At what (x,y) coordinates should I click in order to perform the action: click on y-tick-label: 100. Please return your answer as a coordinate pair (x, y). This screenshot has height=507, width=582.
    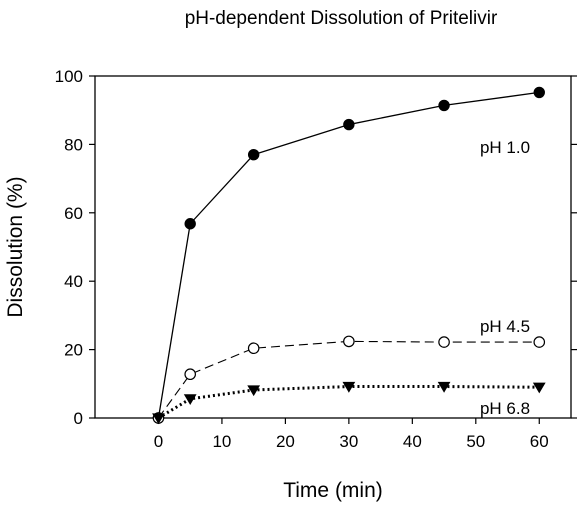
    Looking at the image, I should click on (69, 76).